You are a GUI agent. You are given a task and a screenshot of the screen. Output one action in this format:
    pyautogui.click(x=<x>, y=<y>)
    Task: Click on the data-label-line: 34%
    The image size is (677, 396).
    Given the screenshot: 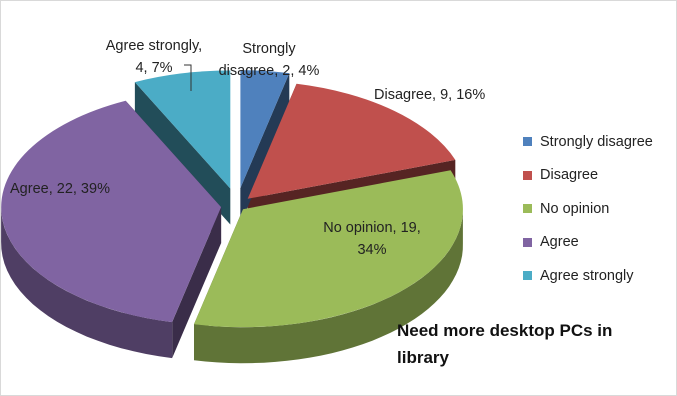 What is the action you would take?
    pyautogui.click(x=371, y=250)
    